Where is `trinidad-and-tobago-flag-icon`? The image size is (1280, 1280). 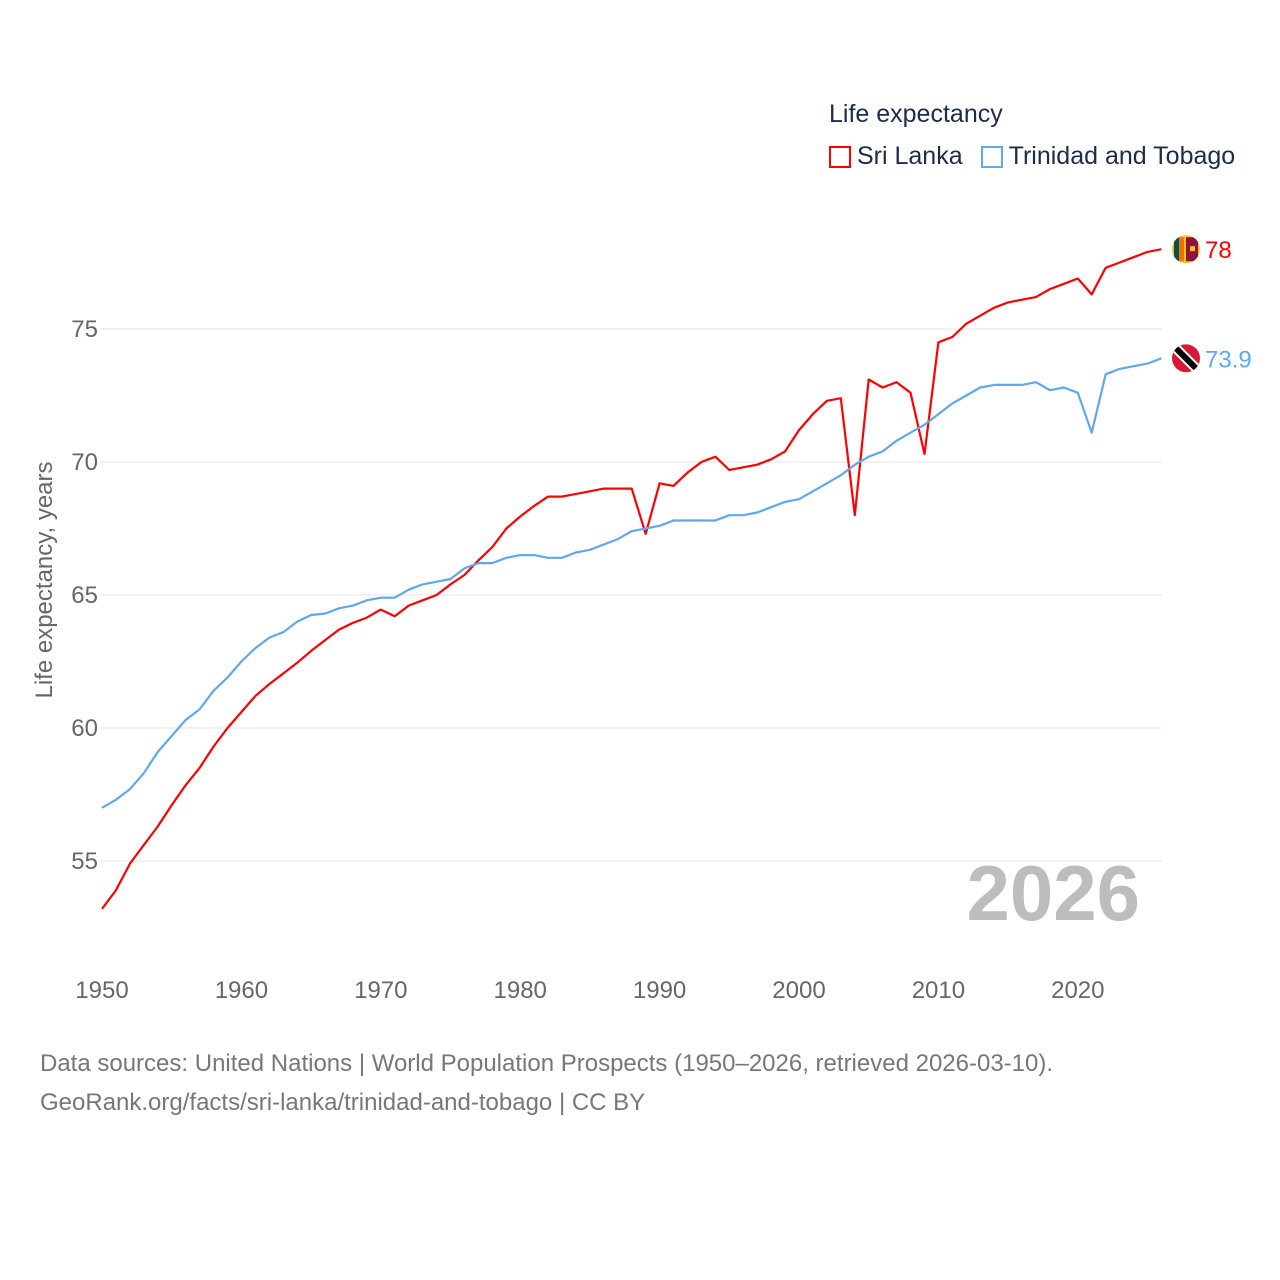
trinidad-and-tobago-flag-icon is located at coordinates (1186, 358).